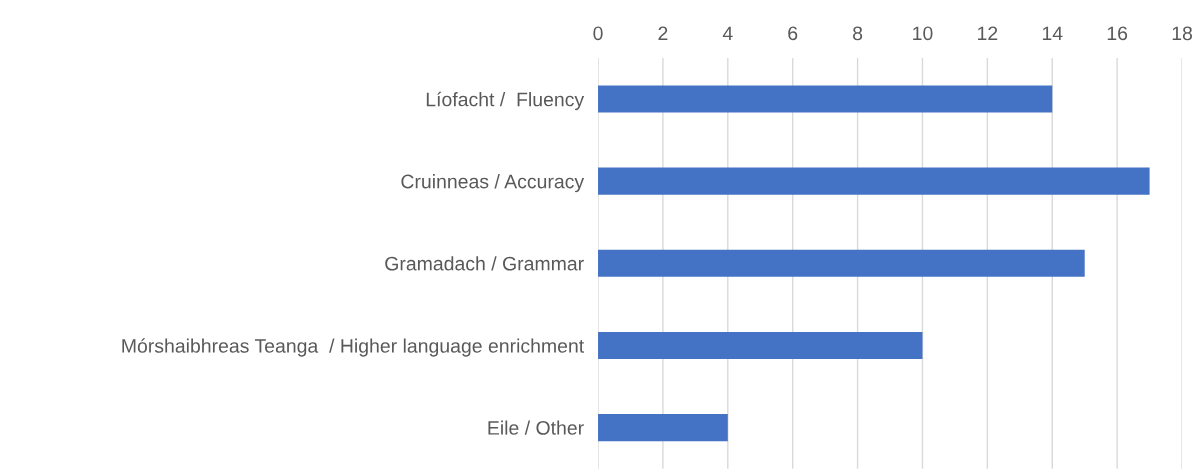 The height and width of the screenshot is (471, 1197). I want to click on x-tick-label: 14, so click(1052, 33).